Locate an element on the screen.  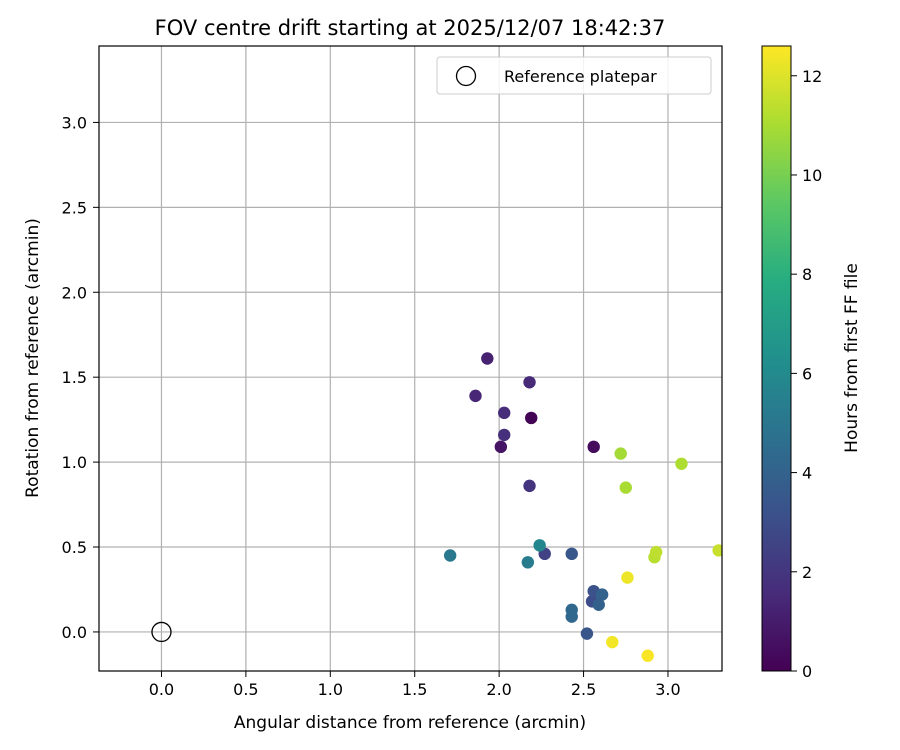
colorbar-tick-label: 2 is located at coordinates (807, 572).